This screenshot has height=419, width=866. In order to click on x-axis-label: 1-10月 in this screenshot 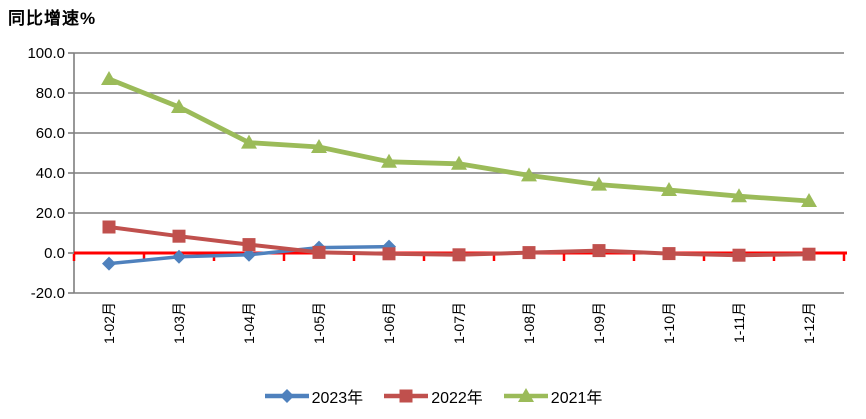, I will do `click(669, 323)`.